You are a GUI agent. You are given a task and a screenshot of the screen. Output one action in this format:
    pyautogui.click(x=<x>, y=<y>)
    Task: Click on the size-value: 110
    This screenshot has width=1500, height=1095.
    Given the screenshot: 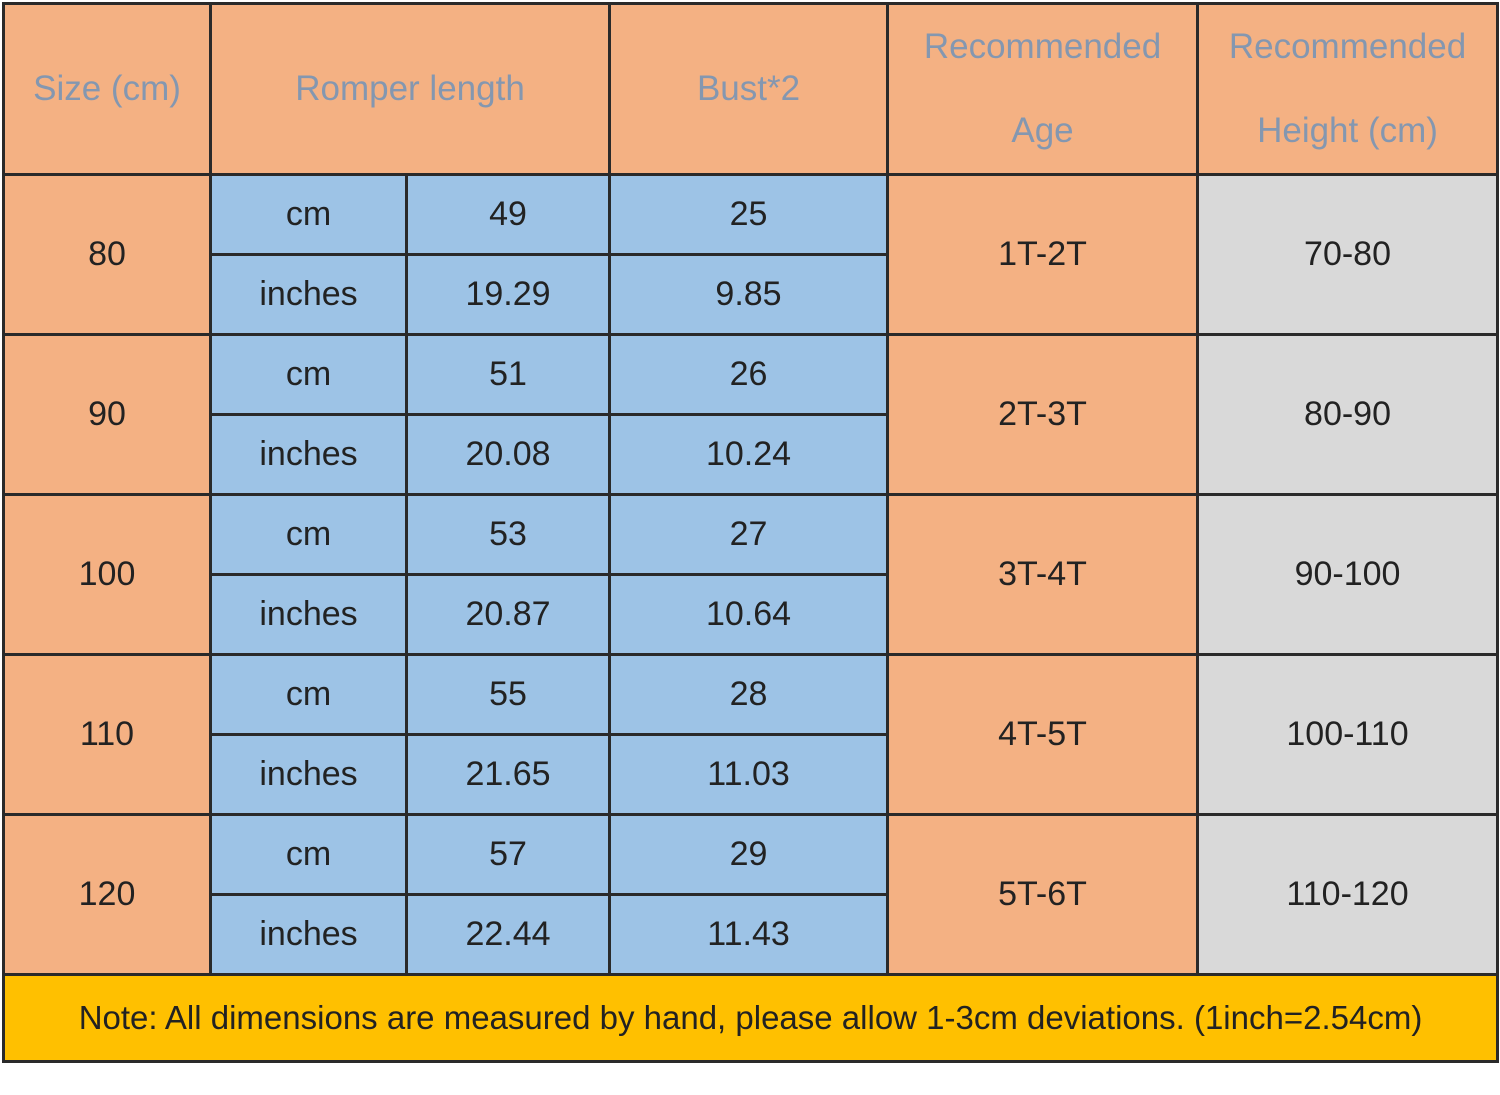 What is the action you would take?
    pyautogui.click(x=107, y=734)
    